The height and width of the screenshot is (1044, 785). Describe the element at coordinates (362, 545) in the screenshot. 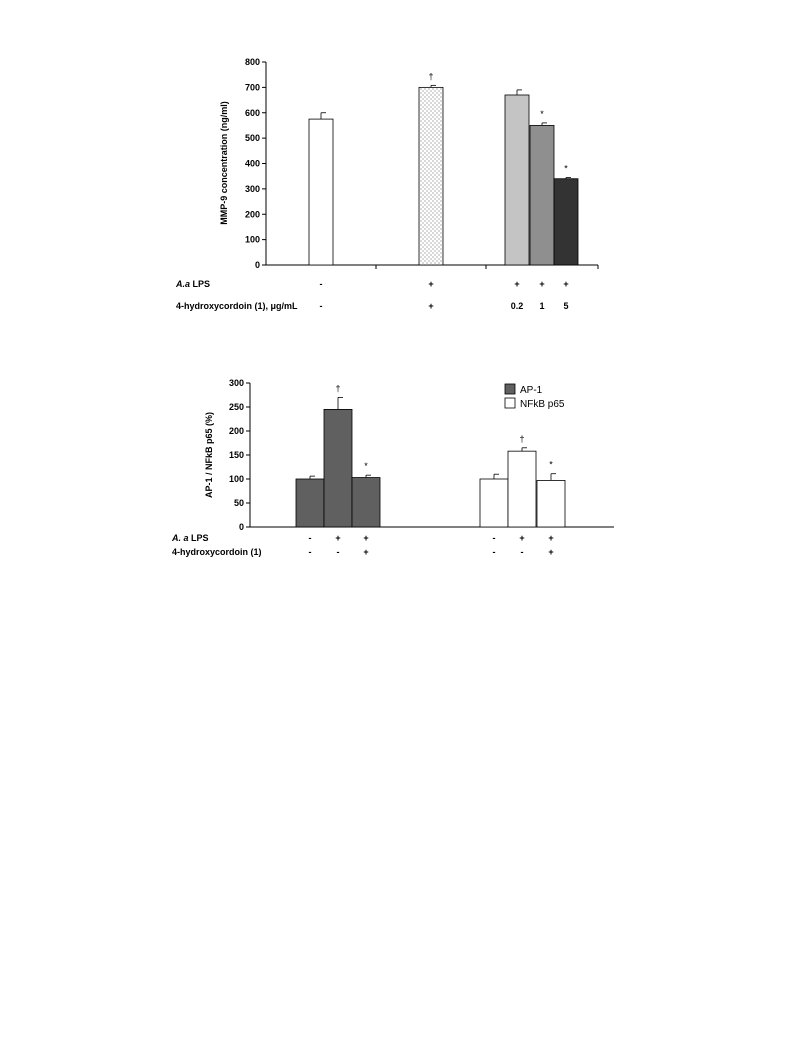

I see `c2-condition-rows: A. a LPS - + + - + +4-hydroxycordoin (1) - - + - - +` at that location.